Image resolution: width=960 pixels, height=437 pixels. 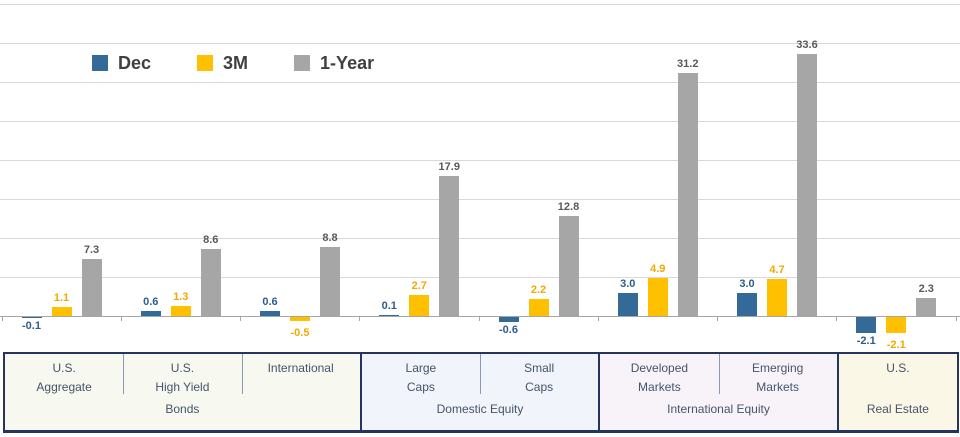 I want to click on category-group-label: Bonds, so click(x=182, y=409).